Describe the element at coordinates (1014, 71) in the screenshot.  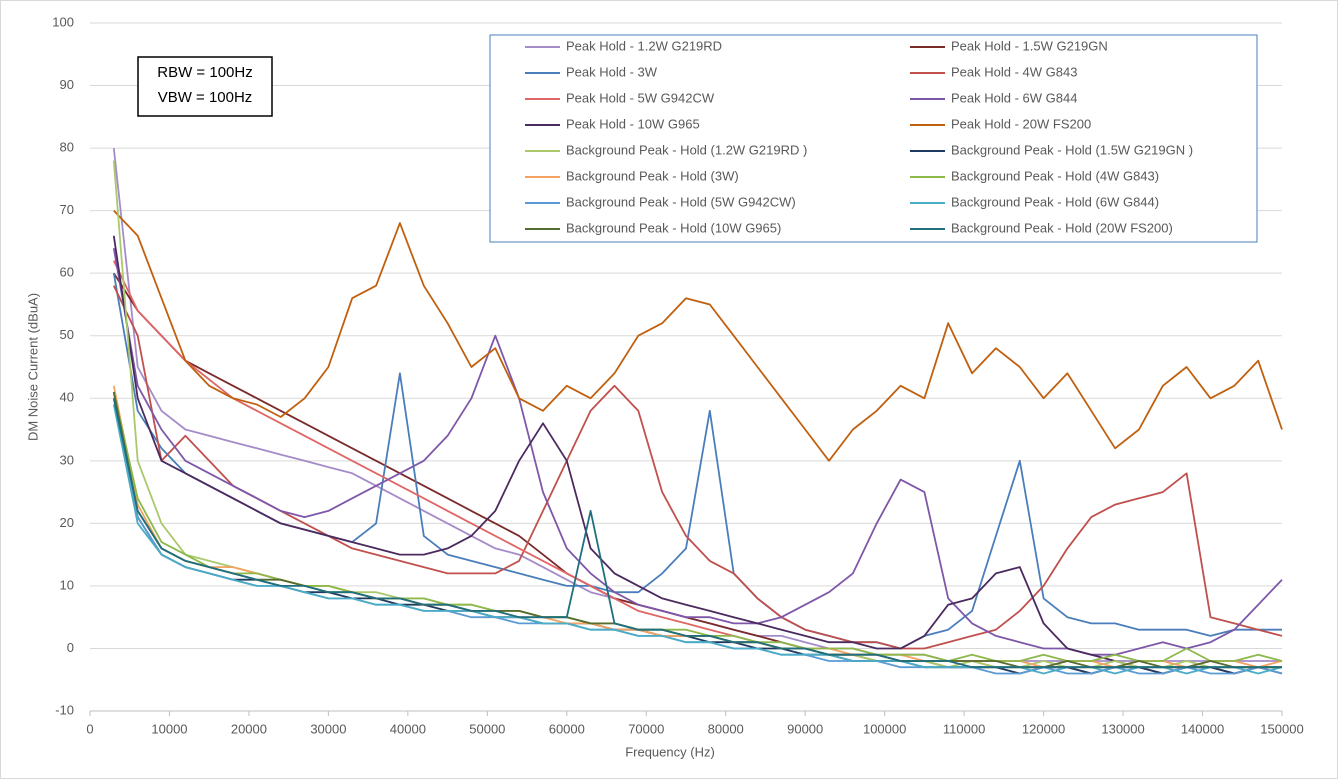
I see `legend-label: Peak Hold - 4W G843` at that location.